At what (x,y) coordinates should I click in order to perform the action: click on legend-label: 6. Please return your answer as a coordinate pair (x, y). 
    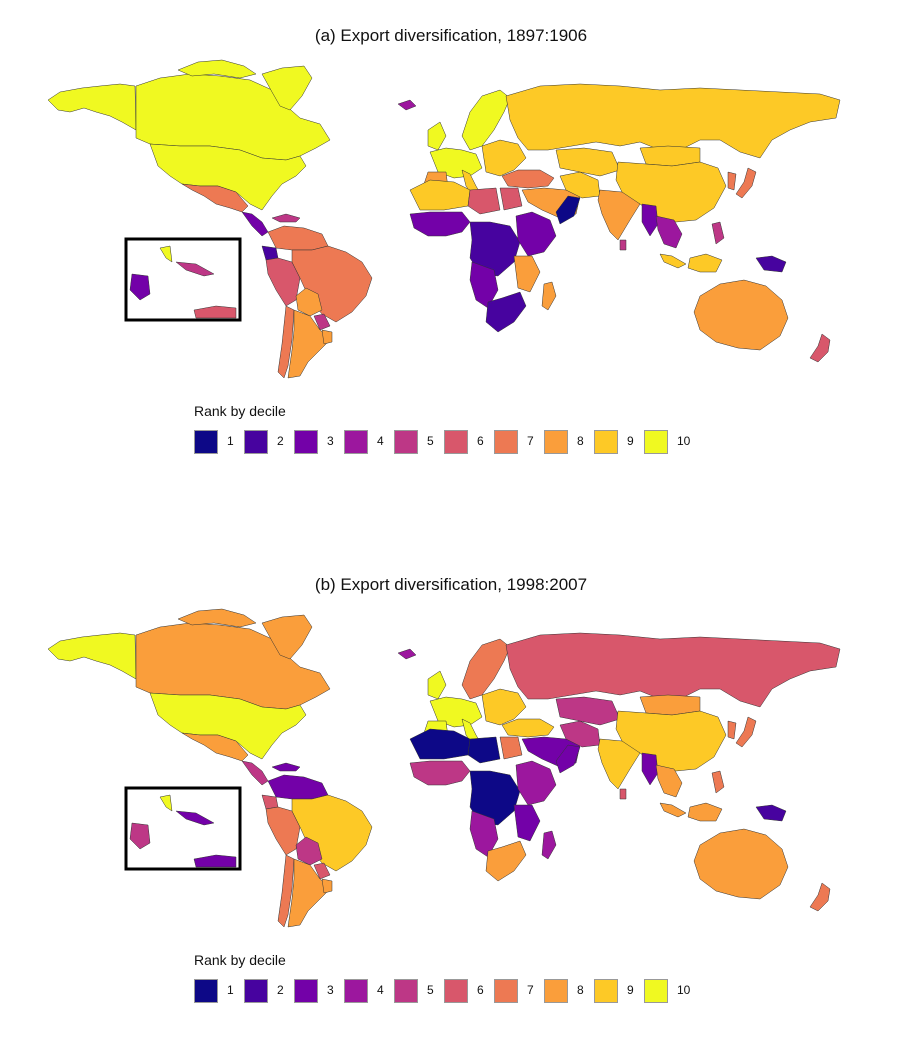
    Looking at the image, I should click on (480, 990).